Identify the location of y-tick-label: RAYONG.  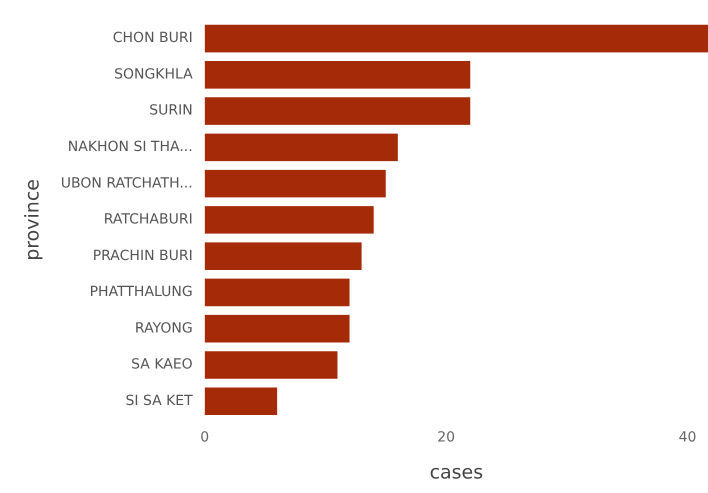
(163, 328).